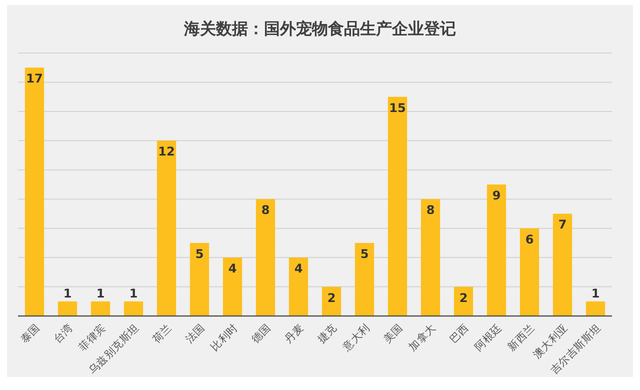 The width and height of the screenshot is (640, 390). I want to click on data-label: 17, so click(34, 79).